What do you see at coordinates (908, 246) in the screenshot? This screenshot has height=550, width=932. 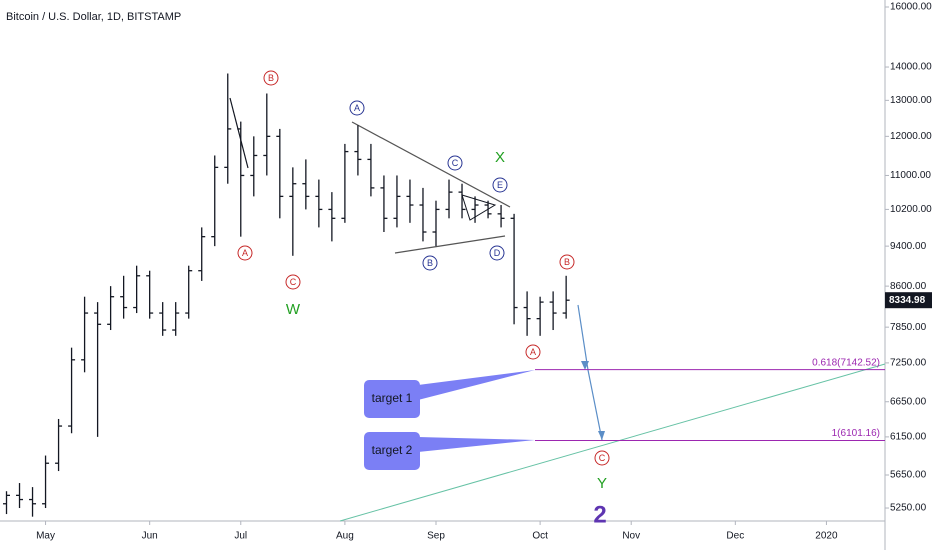 I see `y-tick-label: 9400.00` at bounding box center [908, 246].